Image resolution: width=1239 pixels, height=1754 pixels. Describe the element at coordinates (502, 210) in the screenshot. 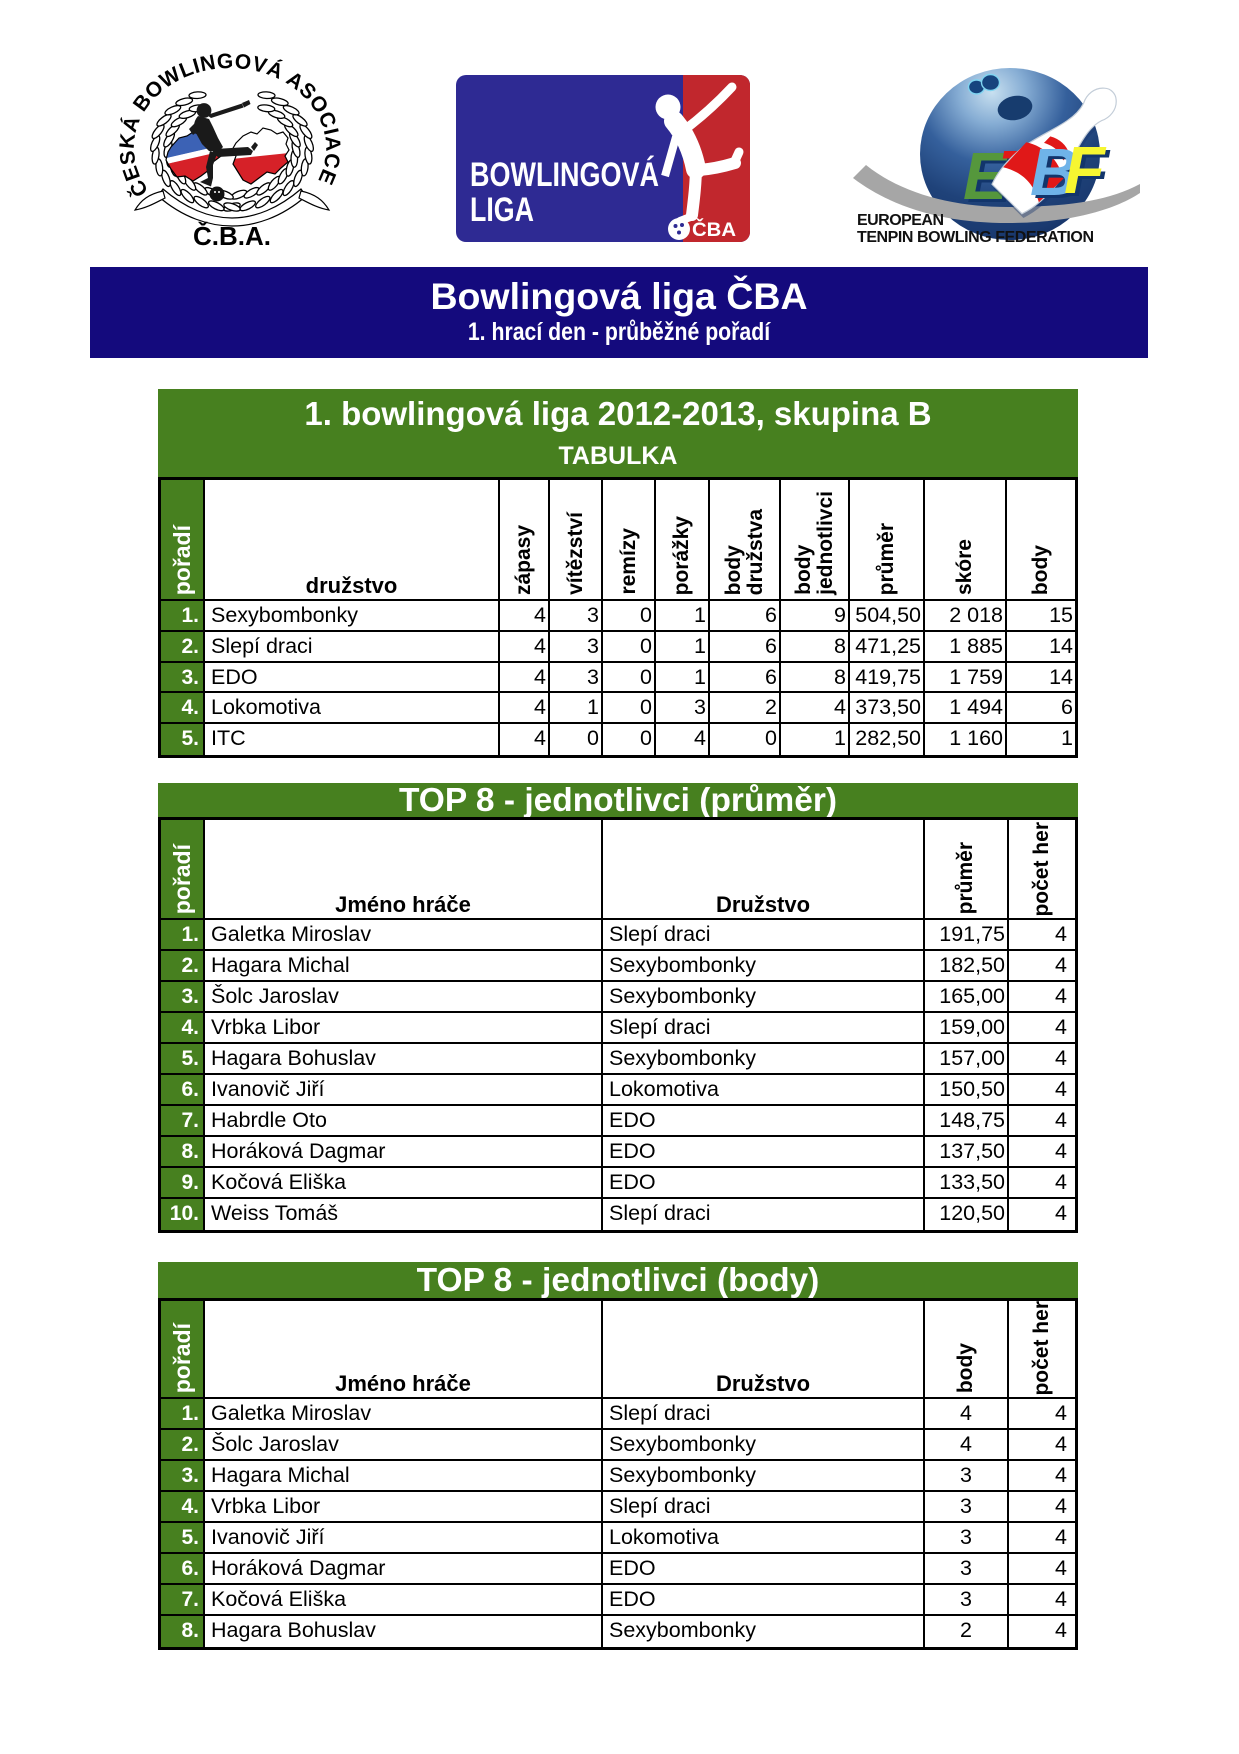

I see `svg-text: LIGA` at that location.